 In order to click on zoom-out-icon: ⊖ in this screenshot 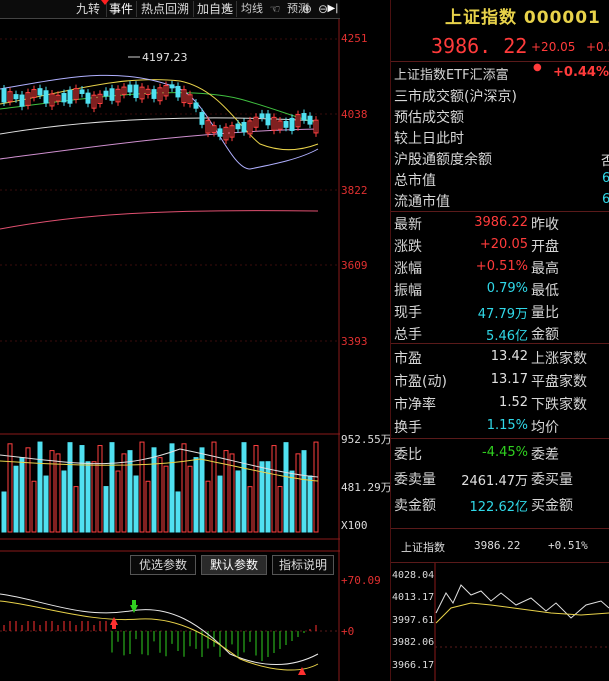, I will do `click(323, 9)`.